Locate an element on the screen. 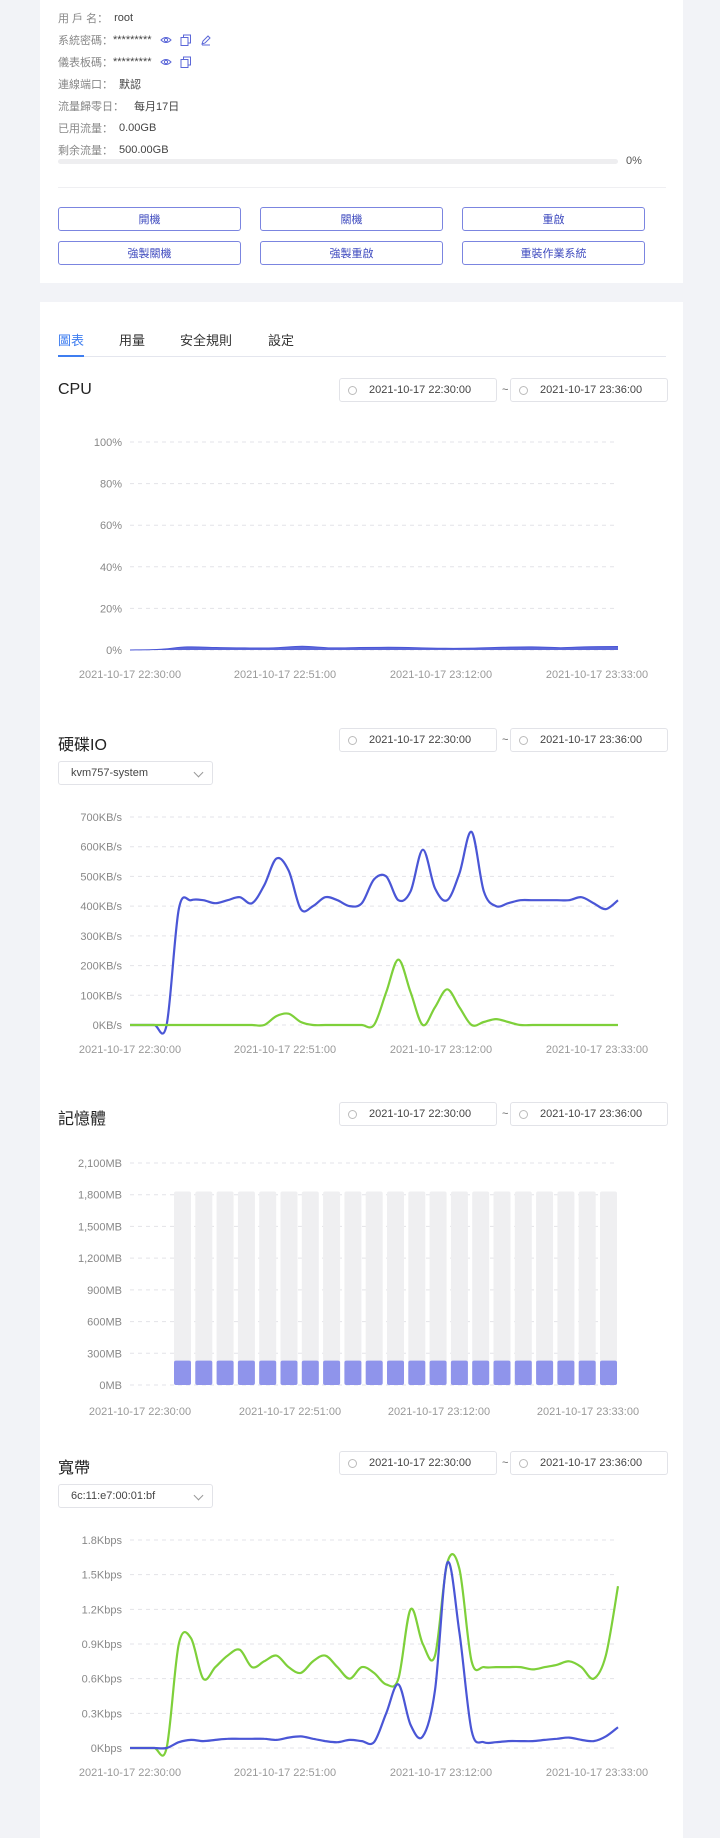 The image size is (720, 1838). y-tick-label: 300KB/s is located at coordinates (101, 937).